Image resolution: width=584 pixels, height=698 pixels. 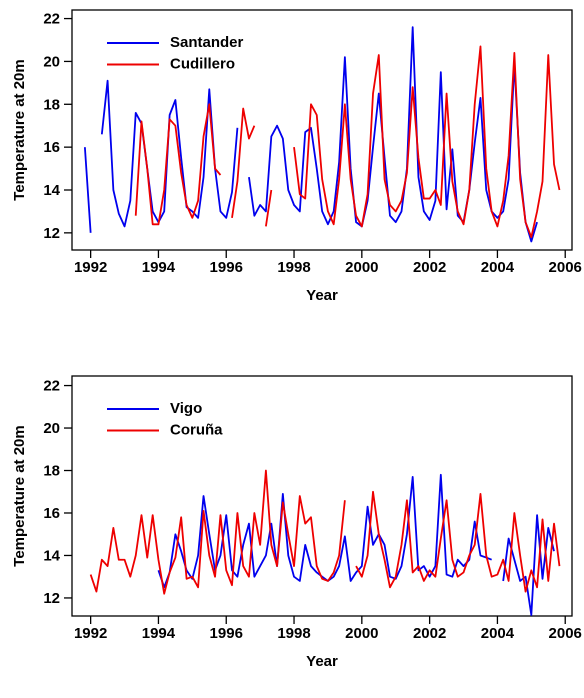 What do you see at coordinates (186, 408) in the screenshot?
I see `legend-label: Vigo` at bounding box center [186, 408].